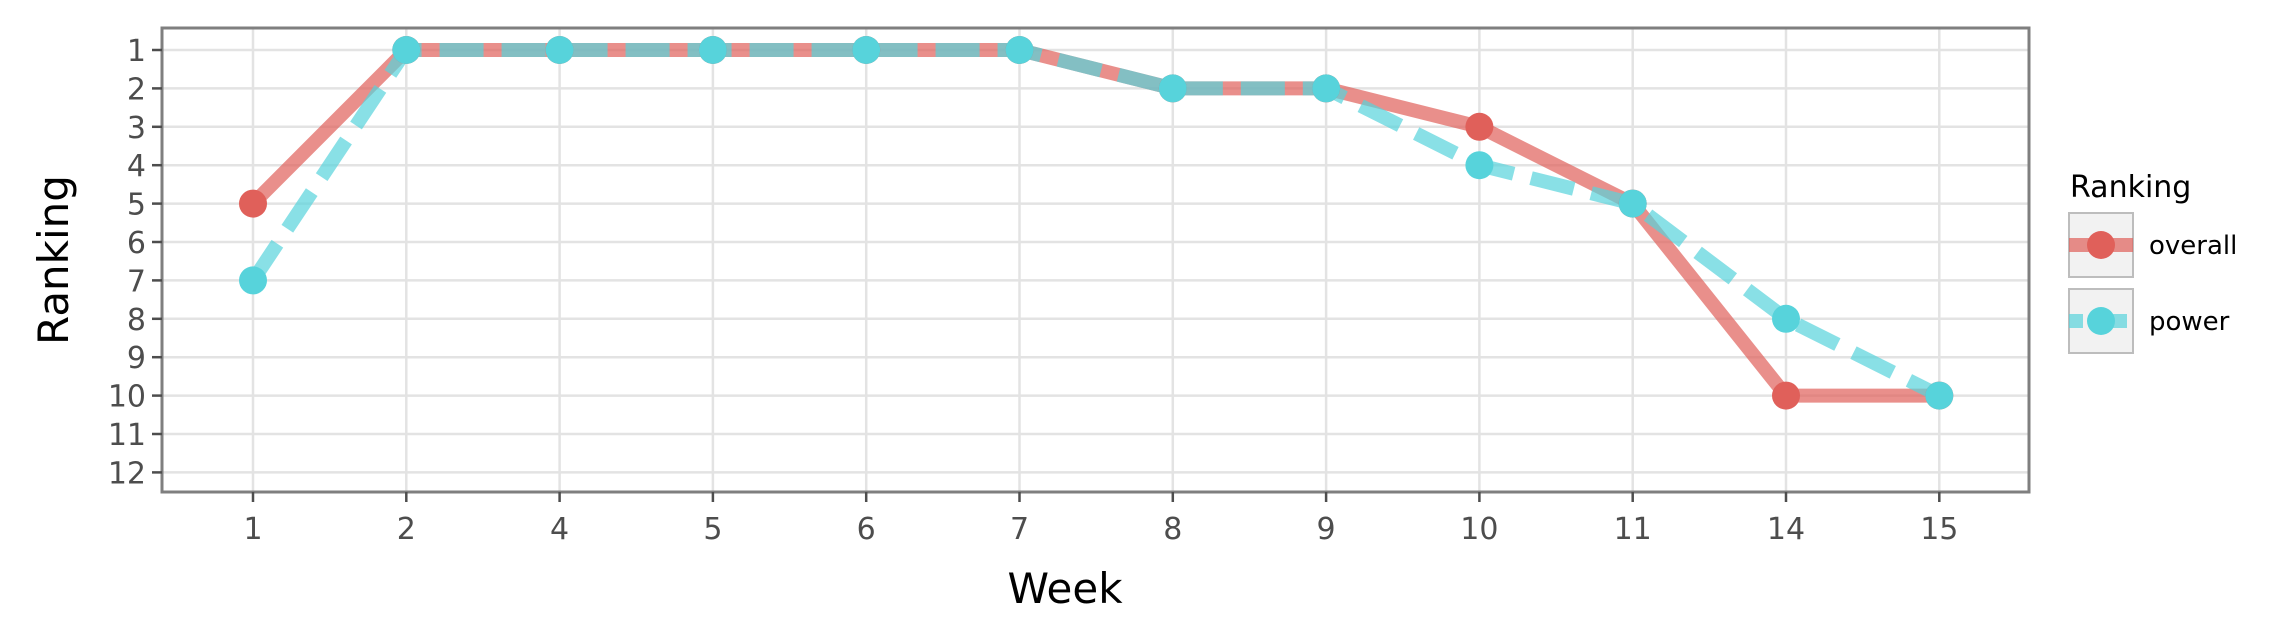  I want to click on x-tick-label: 4, so click(559, 529).